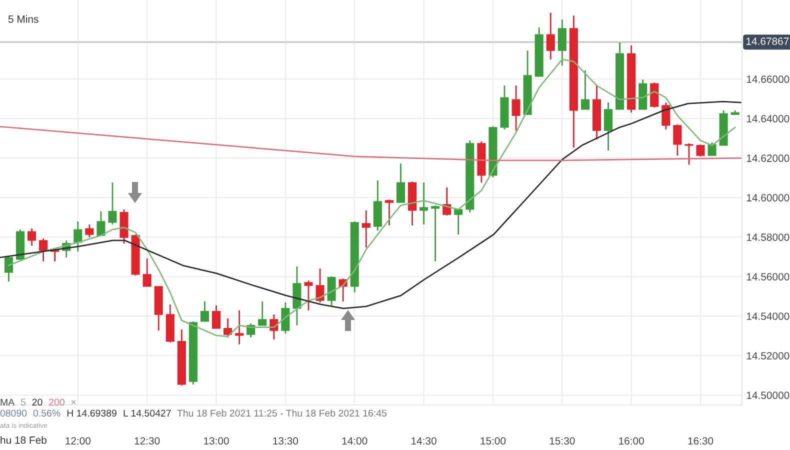 The width and height of the screenshot is (790, 450). Describe the element at coordinates (768, 198) in the screenshot. I see `y-tick-label: 14.60000` at that location.